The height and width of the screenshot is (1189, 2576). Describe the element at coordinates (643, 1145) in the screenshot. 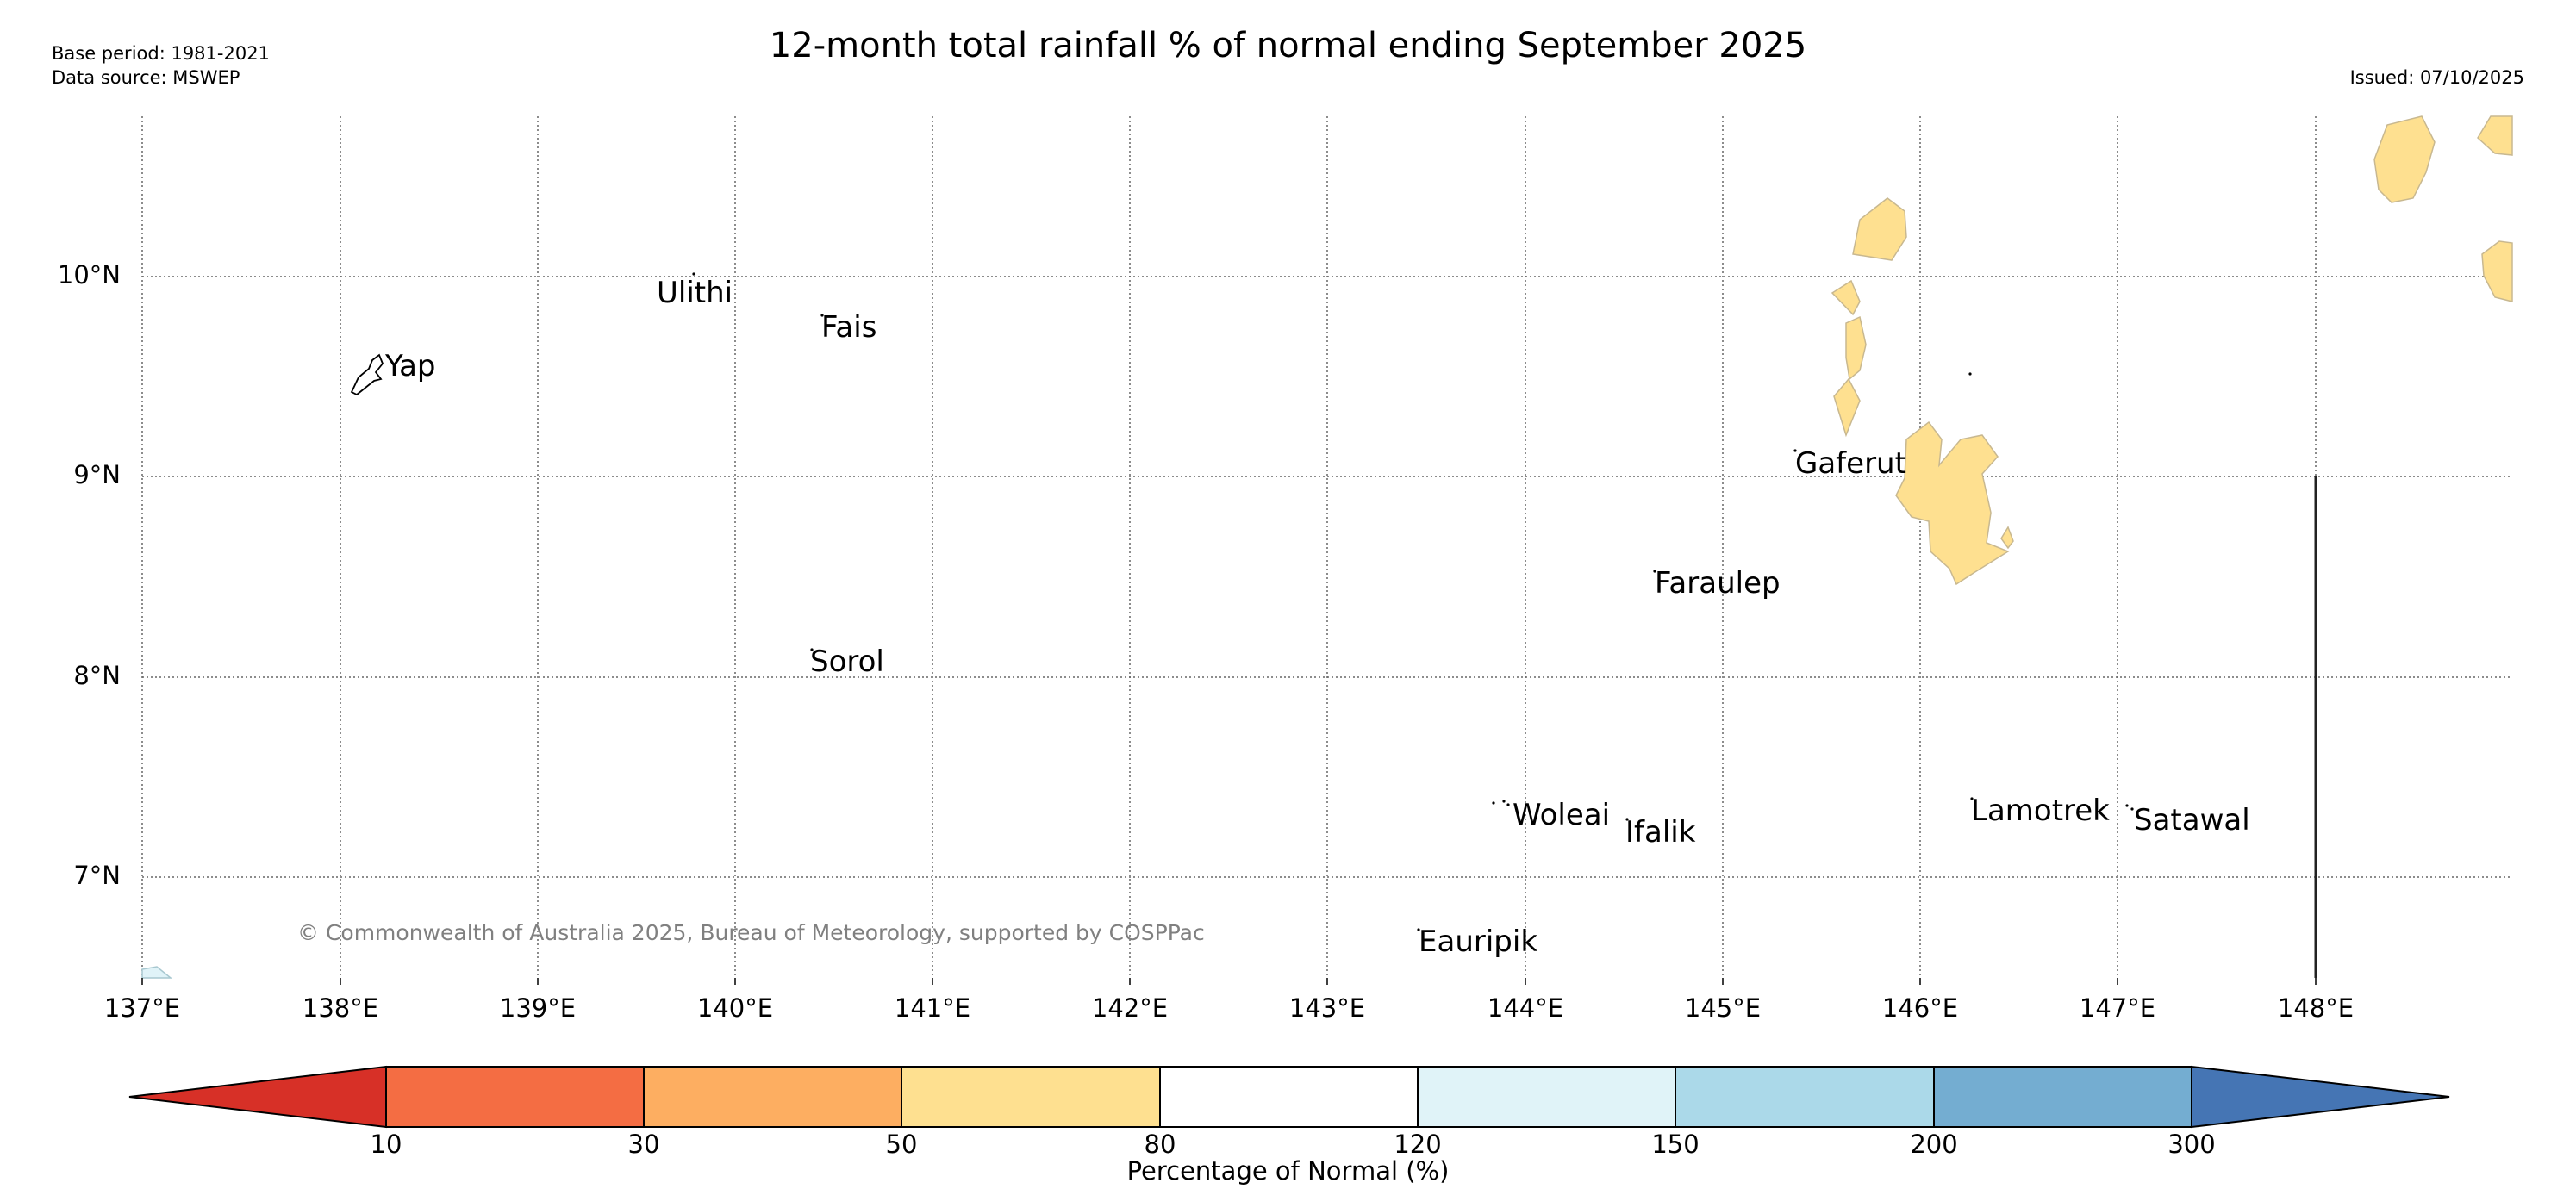

I see `colorbar-tick-30: 30` at that location.